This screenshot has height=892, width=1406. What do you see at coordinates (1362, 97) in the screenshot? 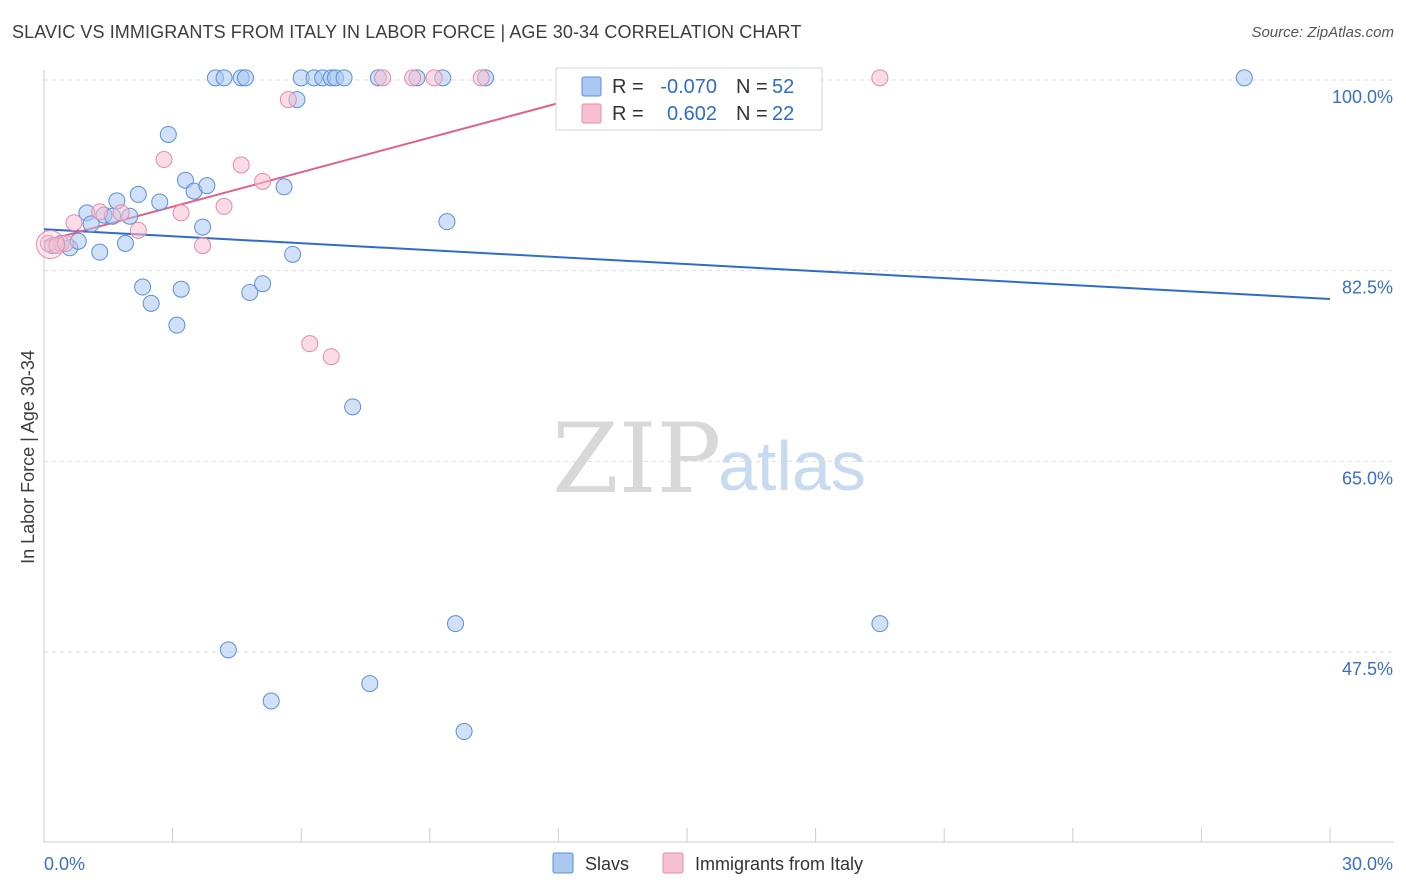
I see `y-tick-label-0: 100.0%` at bounding box center [1362, 97].